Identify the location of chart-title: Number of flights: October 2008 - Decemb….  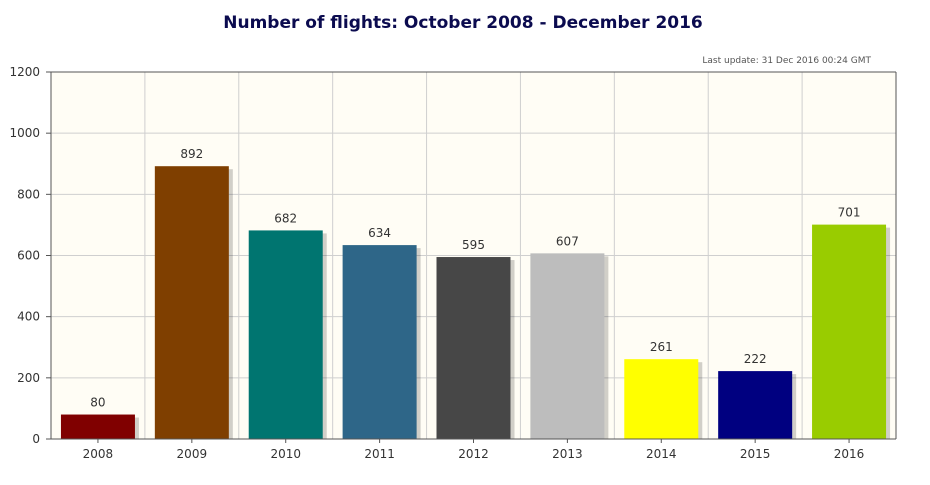
(463, 23).